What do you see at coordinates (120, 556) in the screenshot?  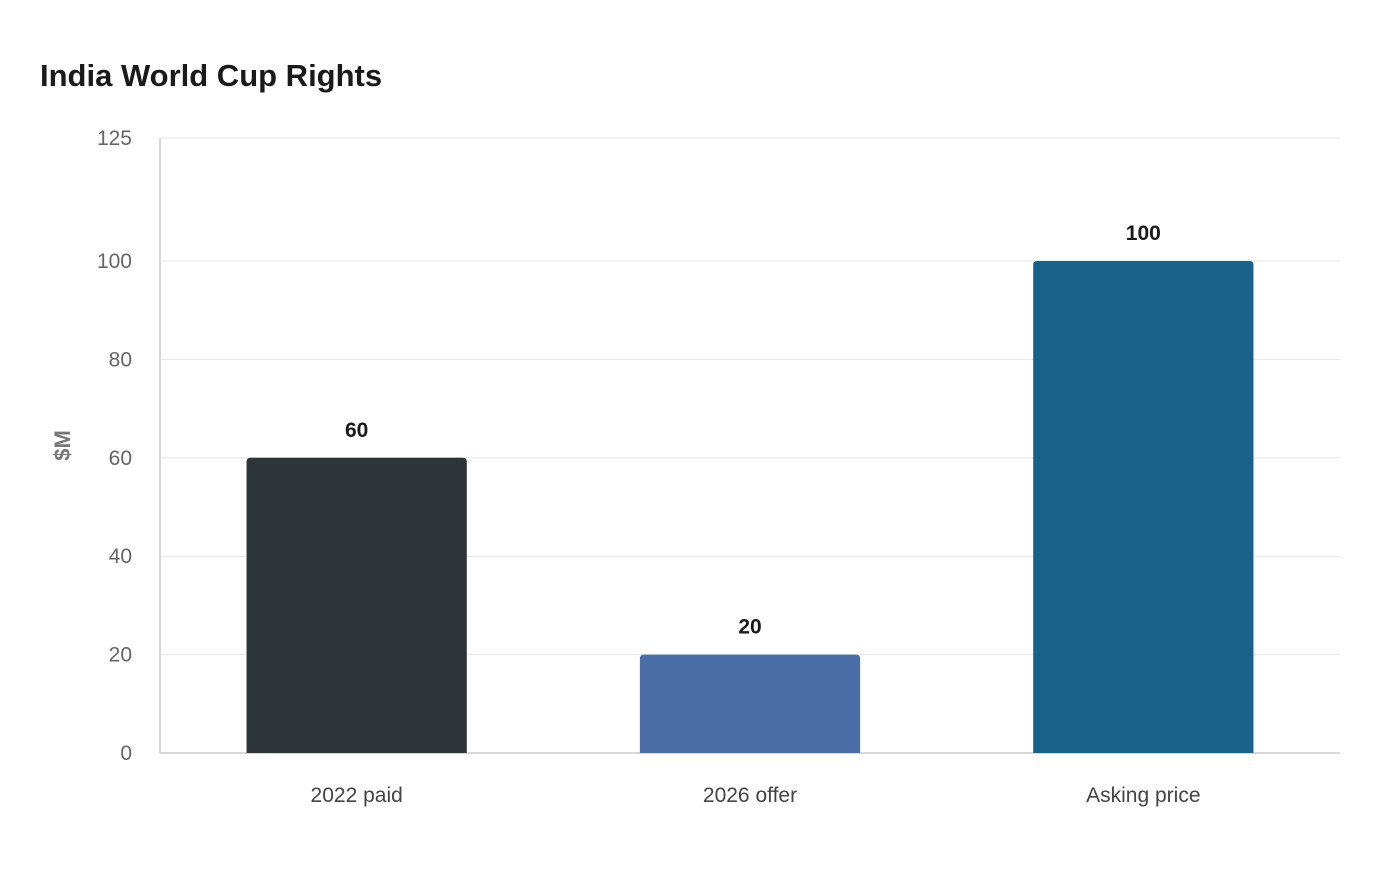 I see `y-tick-label: 40` at bounding box center [120, 556].